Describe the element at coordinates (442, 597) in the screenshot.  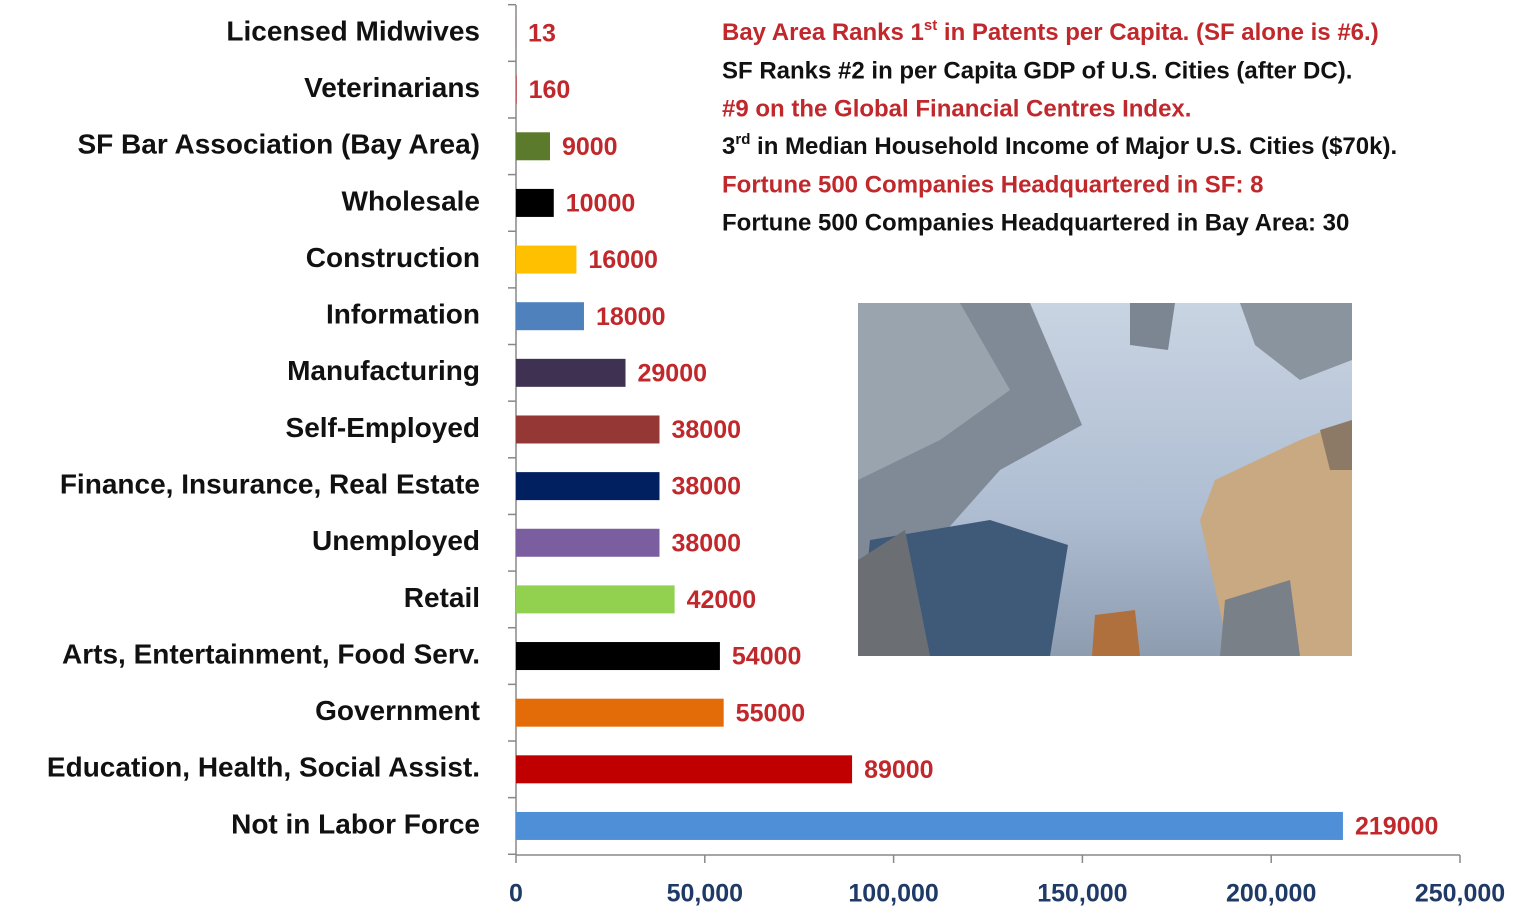
I see `category-label: Retail` at that location.